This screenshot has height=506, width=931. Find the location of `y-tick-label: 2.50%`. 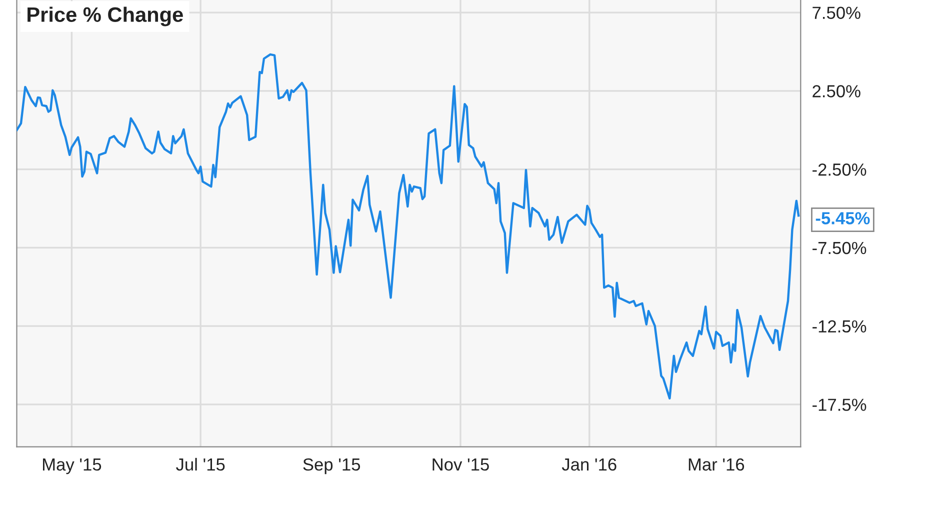

y-tick-label: 2.50% is located at coordinates (836, 91).